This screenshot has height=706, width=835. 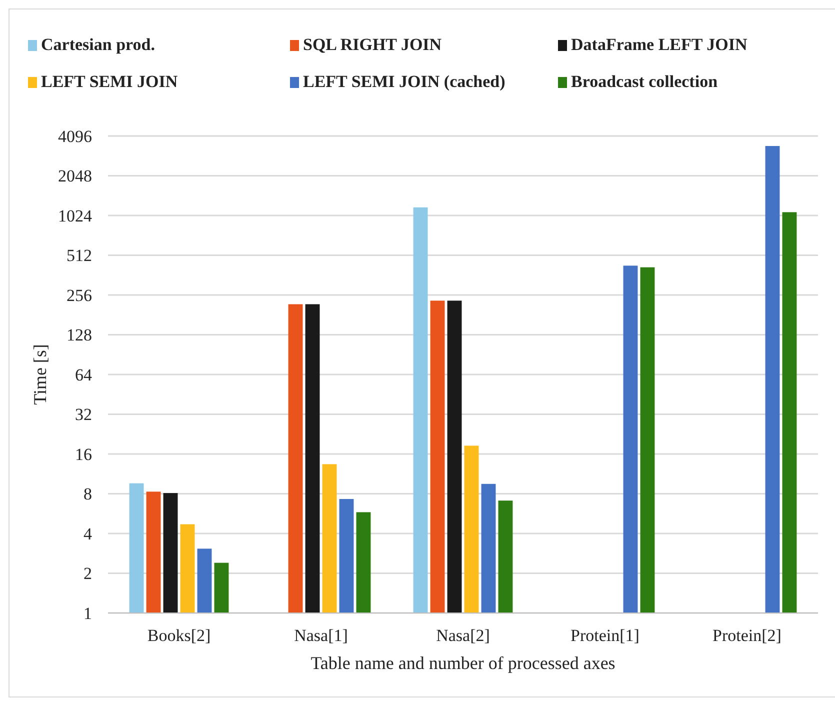 I want to click on y-axis-title: Time [s], so click(x=40, y=374).